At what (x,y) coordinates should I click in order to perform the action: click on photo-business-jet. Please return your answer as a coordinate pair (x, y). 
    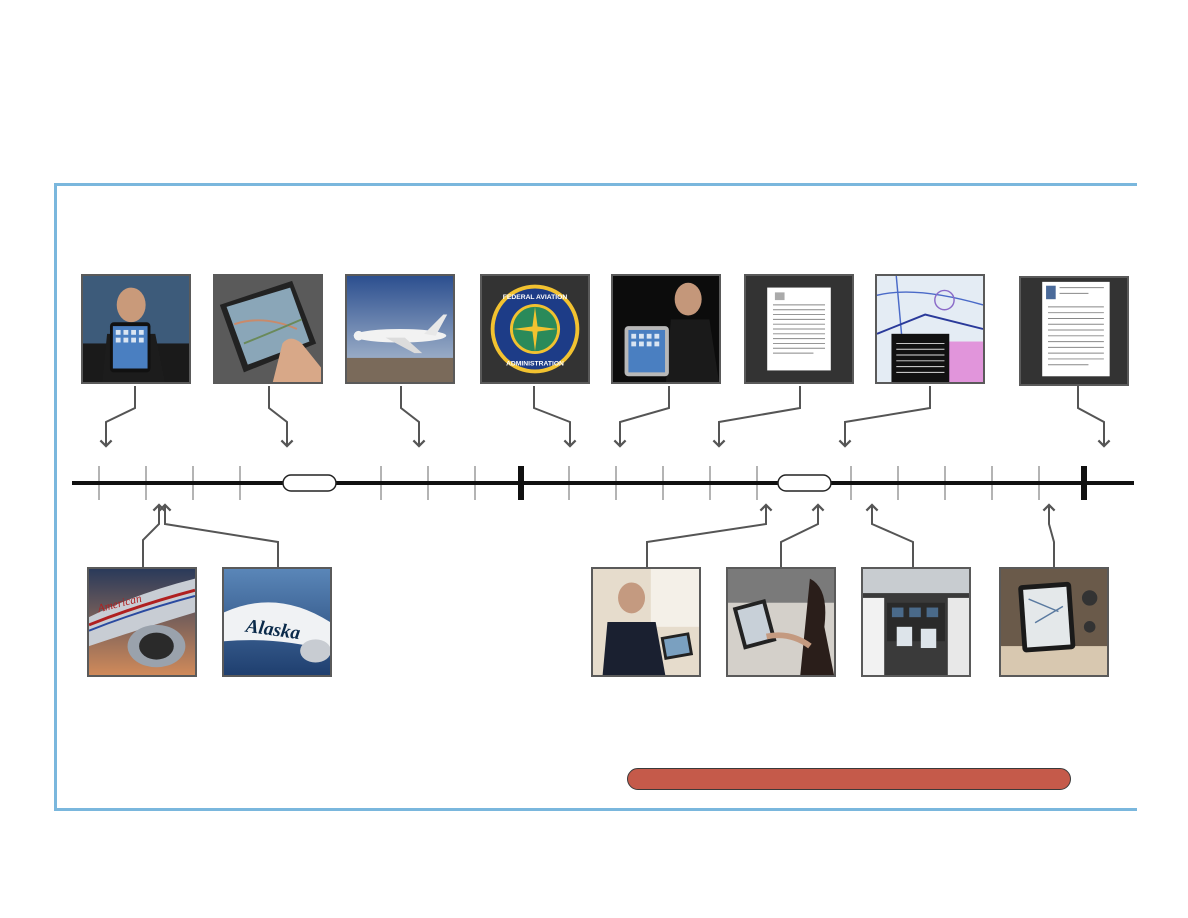
    Looking at the image, I should click on (400, 329).